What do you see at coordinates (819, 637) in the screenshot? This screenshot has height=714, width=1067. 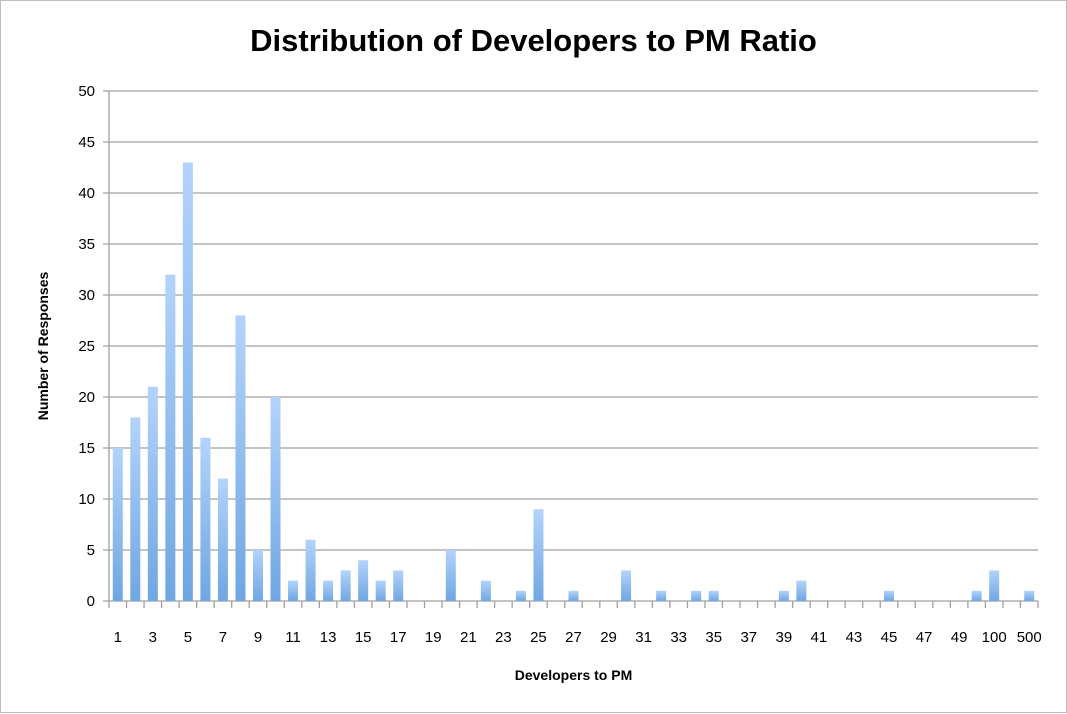 I see `x-tick-label: 41` at bounding box center [819, 637].